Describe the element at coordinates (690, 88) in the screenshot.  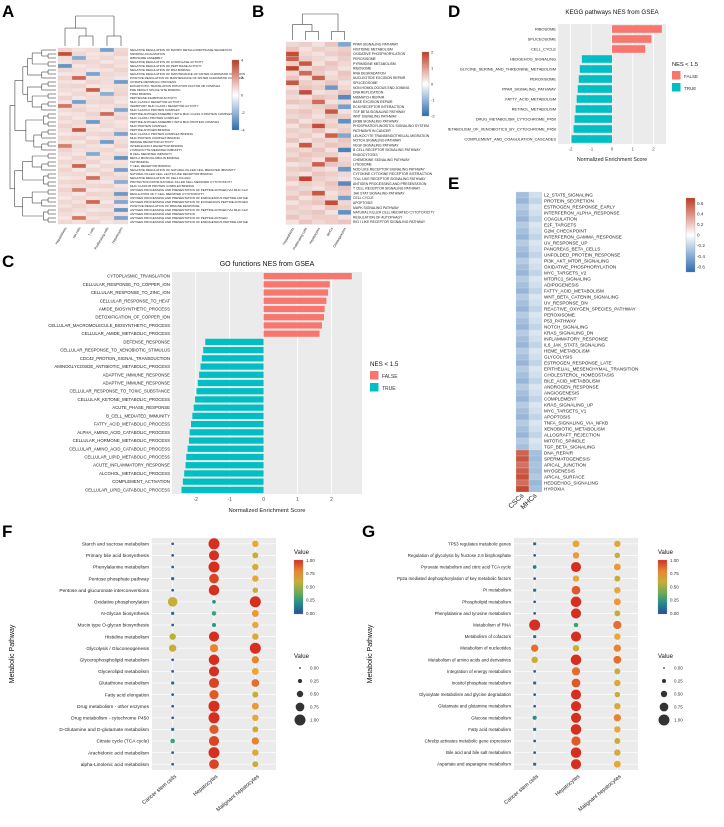
I see `legend-entry-label: TRUE` at that location.